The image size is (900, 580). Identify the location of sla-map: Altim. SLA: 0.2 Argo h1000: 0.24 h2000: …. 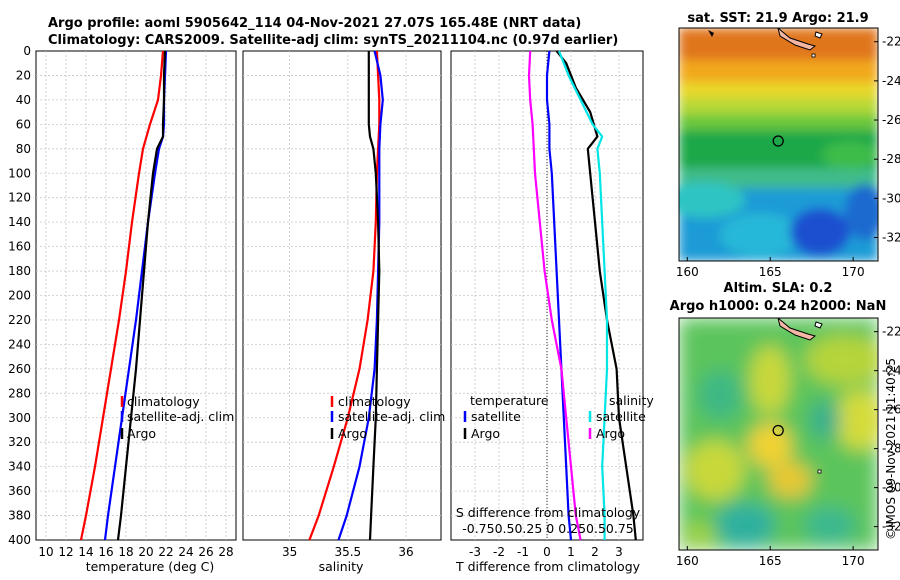
(785, 424).